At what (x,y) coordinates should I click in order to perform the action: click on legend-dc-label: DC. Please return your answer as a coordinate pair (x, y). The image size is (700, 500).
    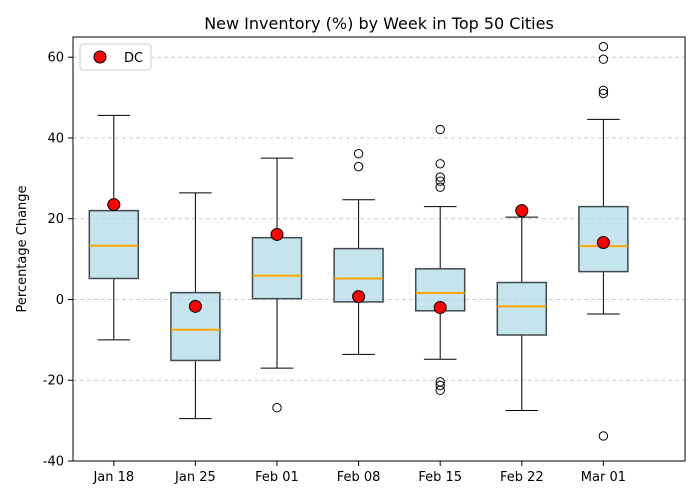
    Looking at the image, I should click on (133, 58).